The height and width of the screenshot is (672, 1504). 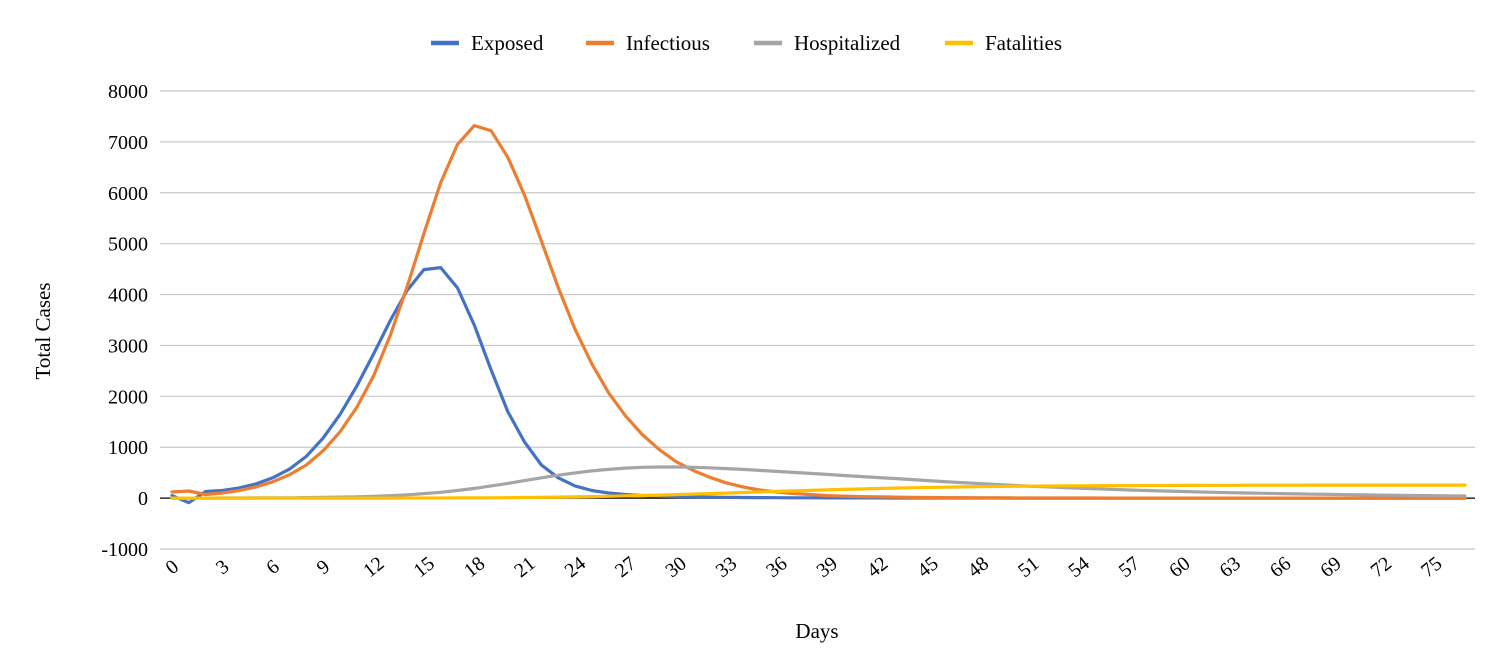 What do you see at coordinates (323, 567) in the screenshot?
I see `x-tick-label: 9` at bounding box center [323, 567].